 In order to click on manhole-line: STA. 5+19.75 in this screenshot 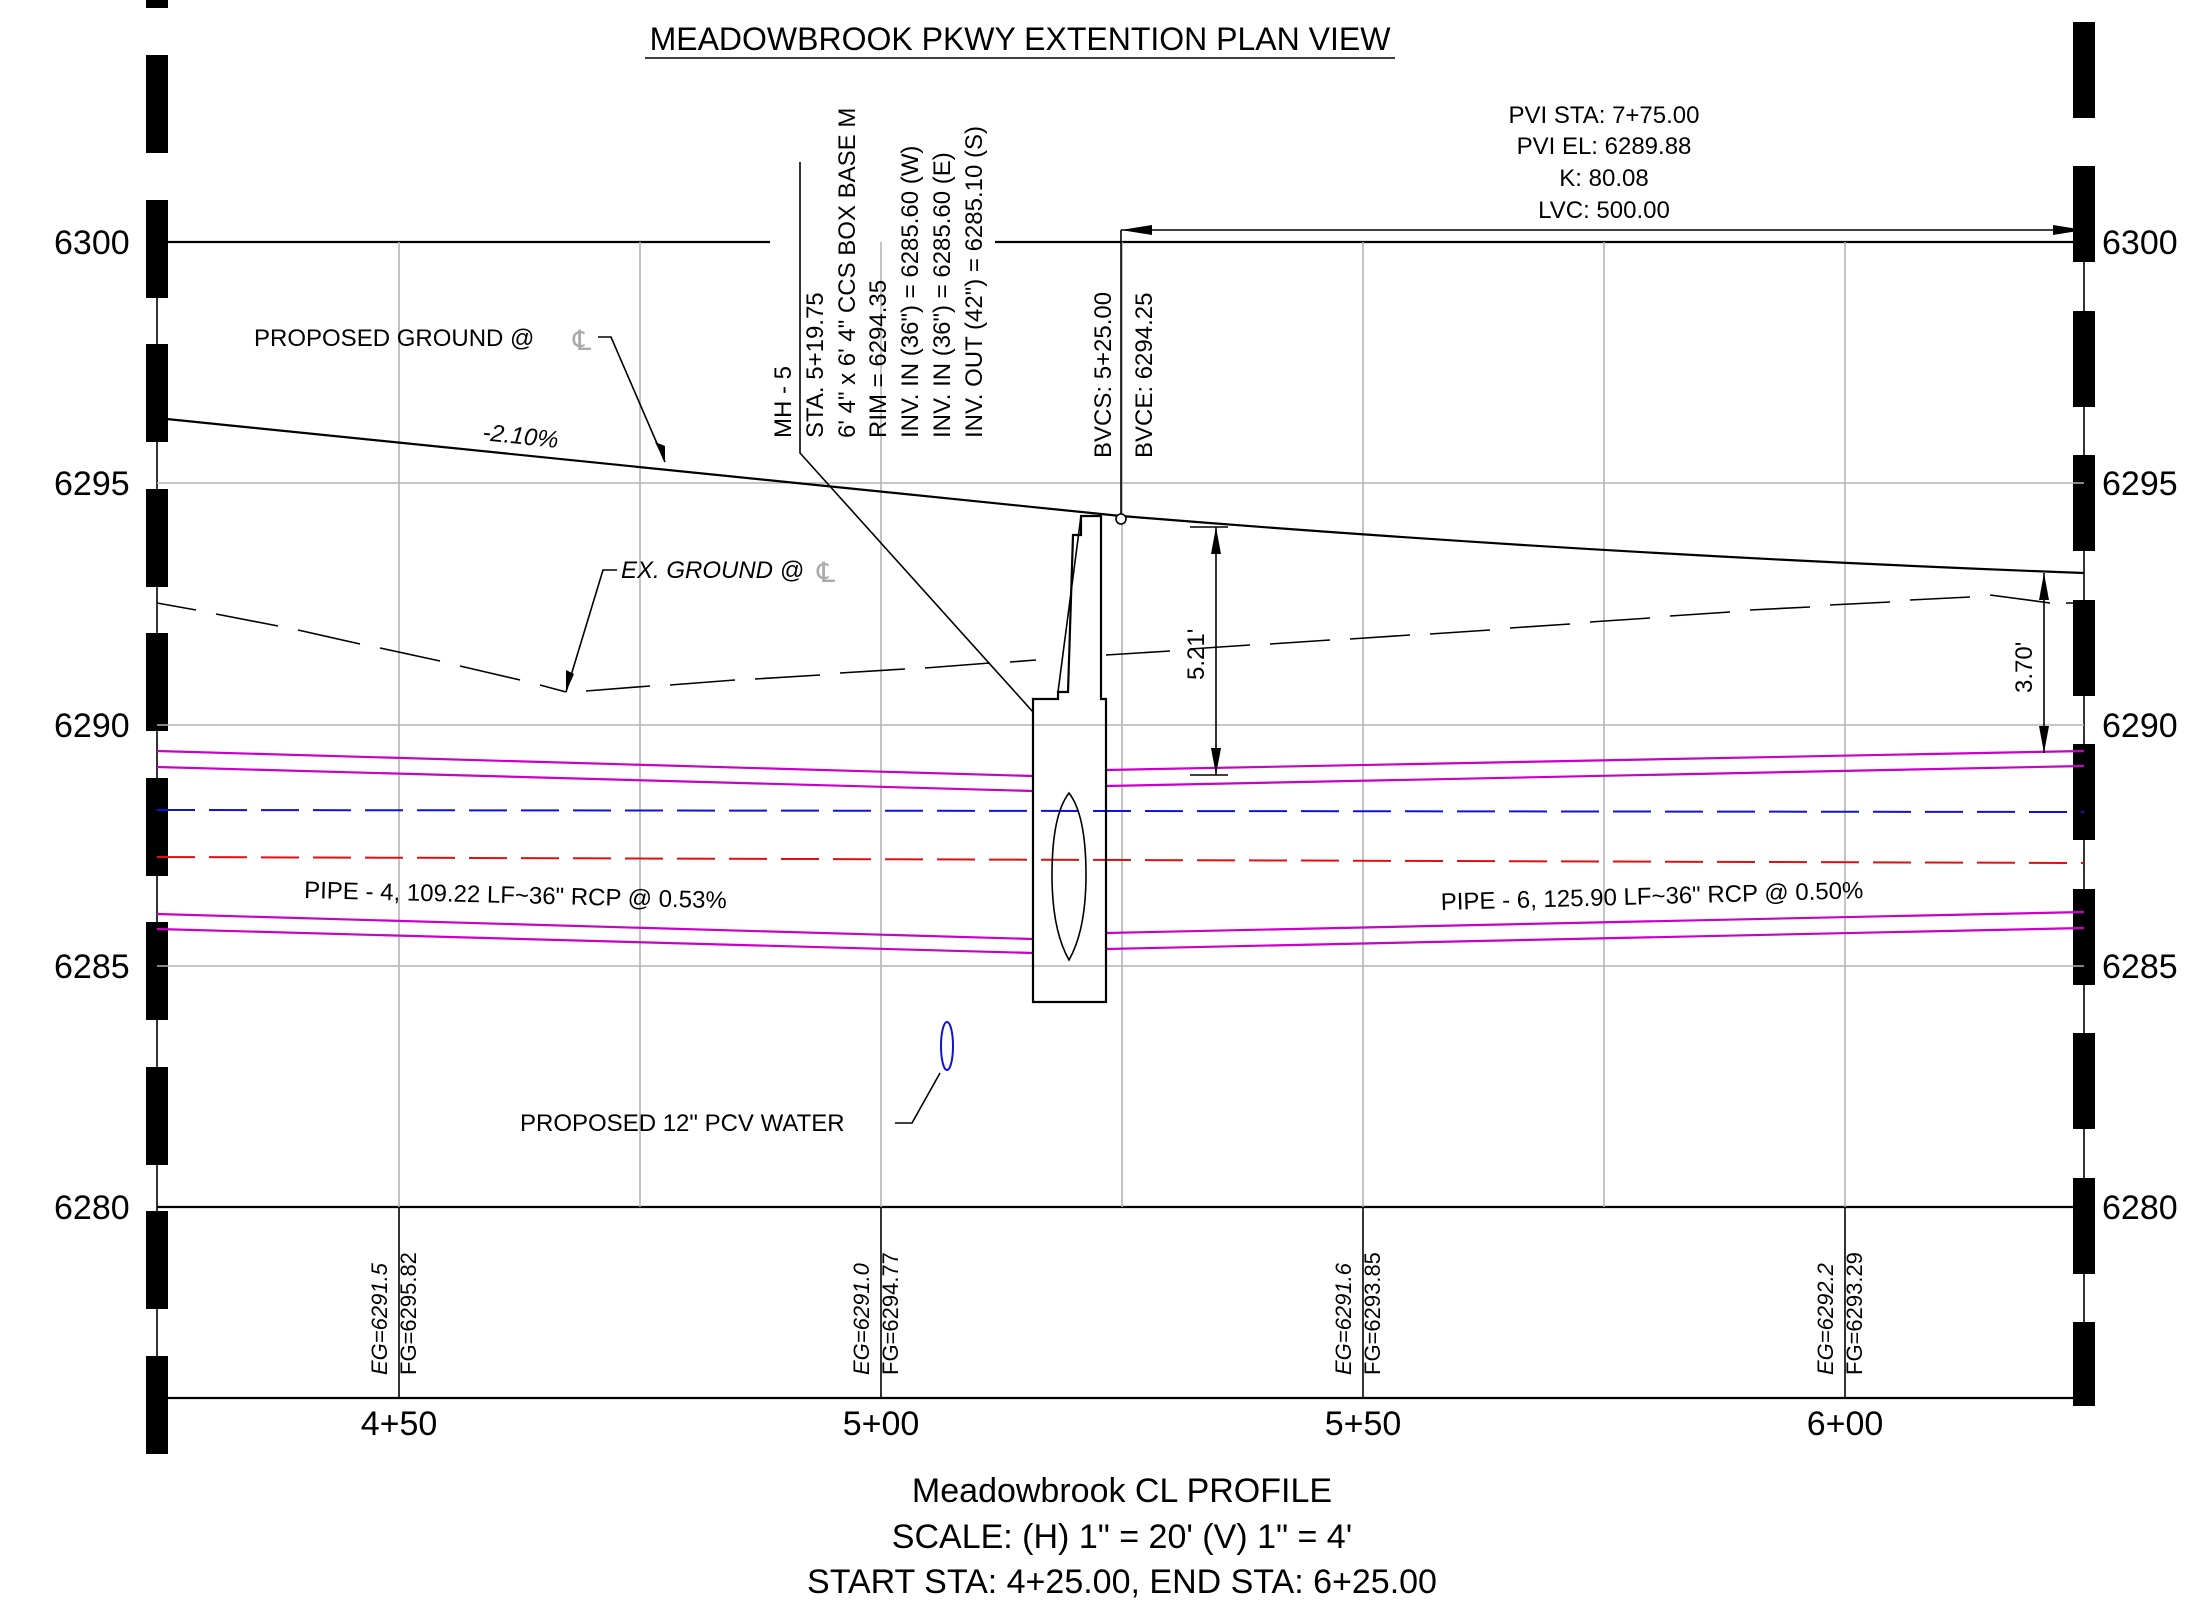, I will do `click(815, 365)`.